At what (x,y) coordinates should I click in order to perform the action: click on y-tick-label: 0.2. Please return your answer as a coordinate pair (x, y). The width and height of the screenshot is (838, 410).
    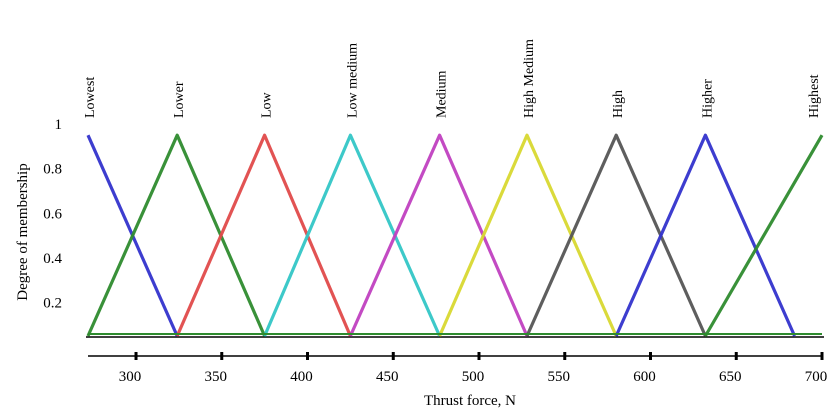
    Looking at the image, I should click on (52, 304).